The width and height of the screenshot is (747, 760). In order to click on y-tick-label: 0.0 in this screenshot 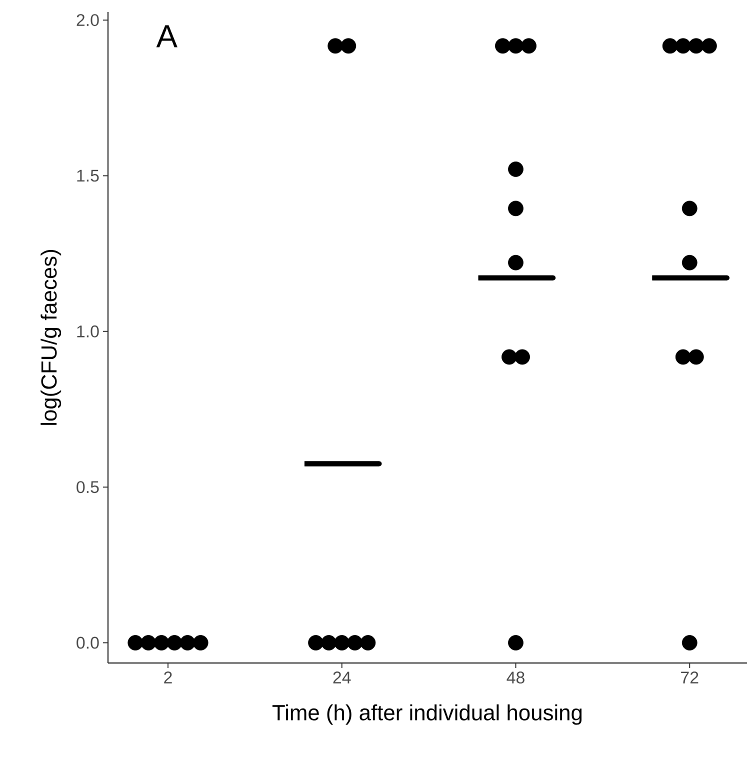, I will do `click(87, 642)`.